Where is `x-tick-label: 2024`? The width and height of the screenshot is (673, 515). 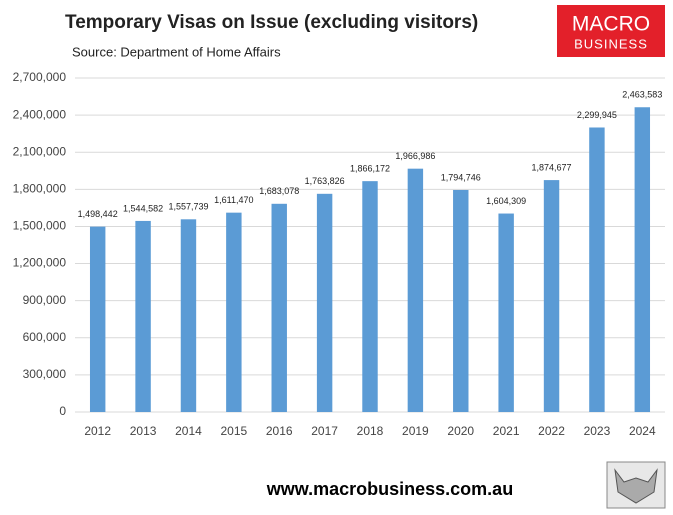
x-tick-label: 2024 is located at coordinates (642, 431).